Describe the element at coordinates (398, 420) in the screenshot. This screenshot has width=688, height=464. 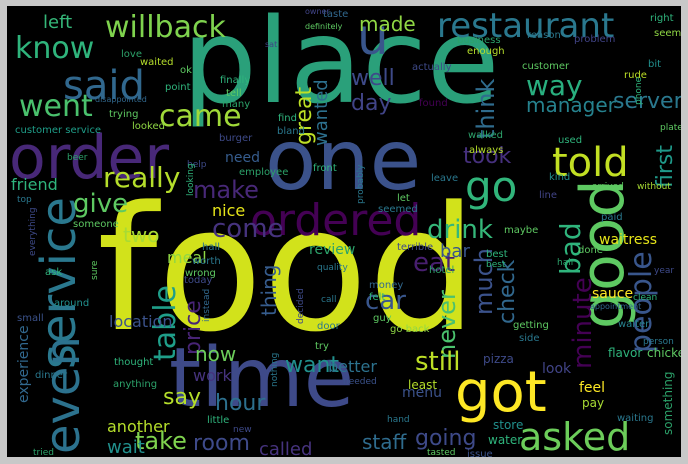
I see `word-hand: hand` at that location.